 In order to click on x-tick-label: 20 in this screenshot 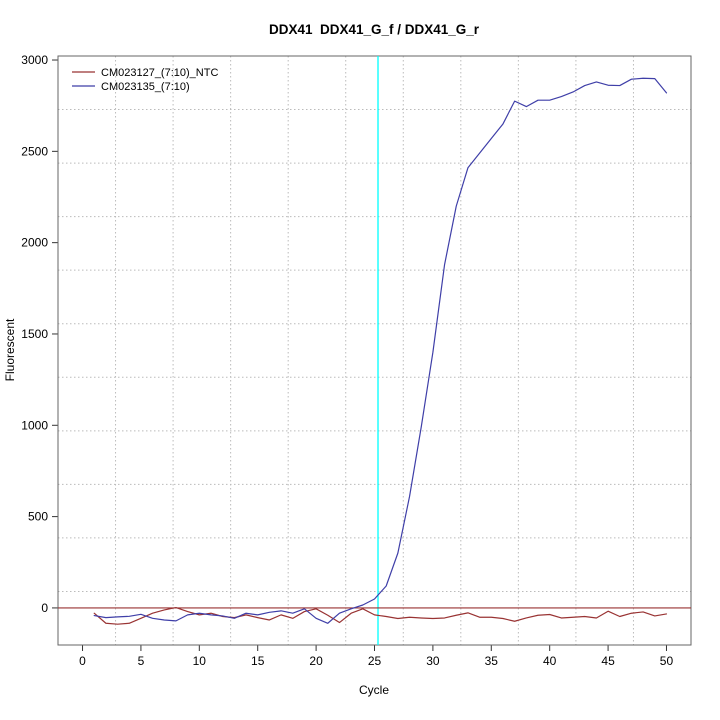, I will do `click(316, 661)`.